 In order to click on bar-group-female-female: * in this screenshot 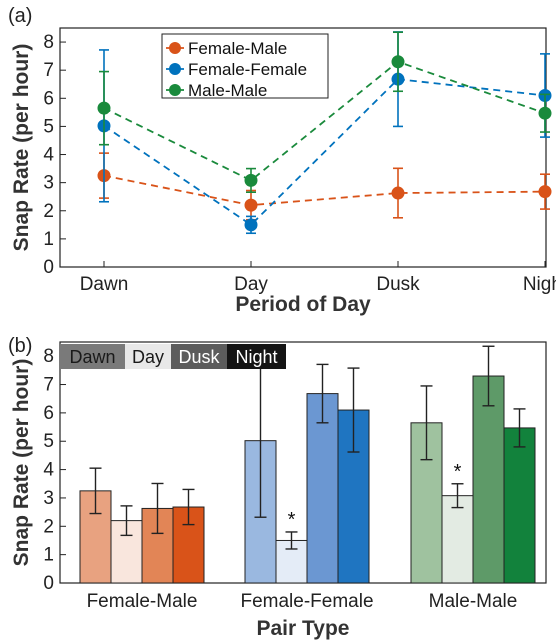, I will do `click(307, 473)`.